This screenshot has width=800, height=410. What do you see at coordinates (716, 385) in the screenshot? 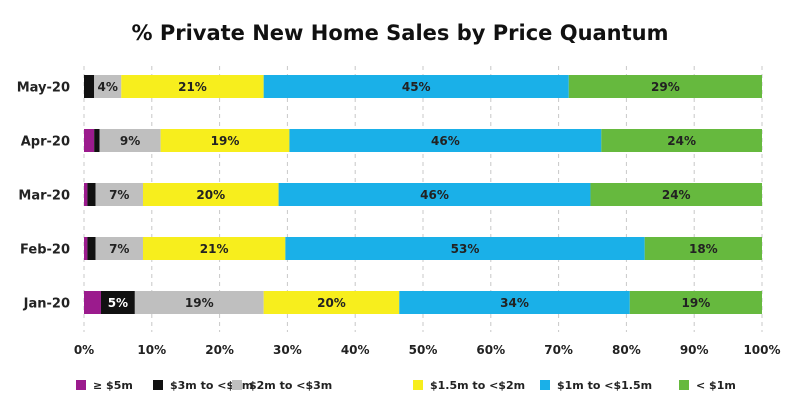
I see `legend-label: < $1m` at bounding box center [716, 385].